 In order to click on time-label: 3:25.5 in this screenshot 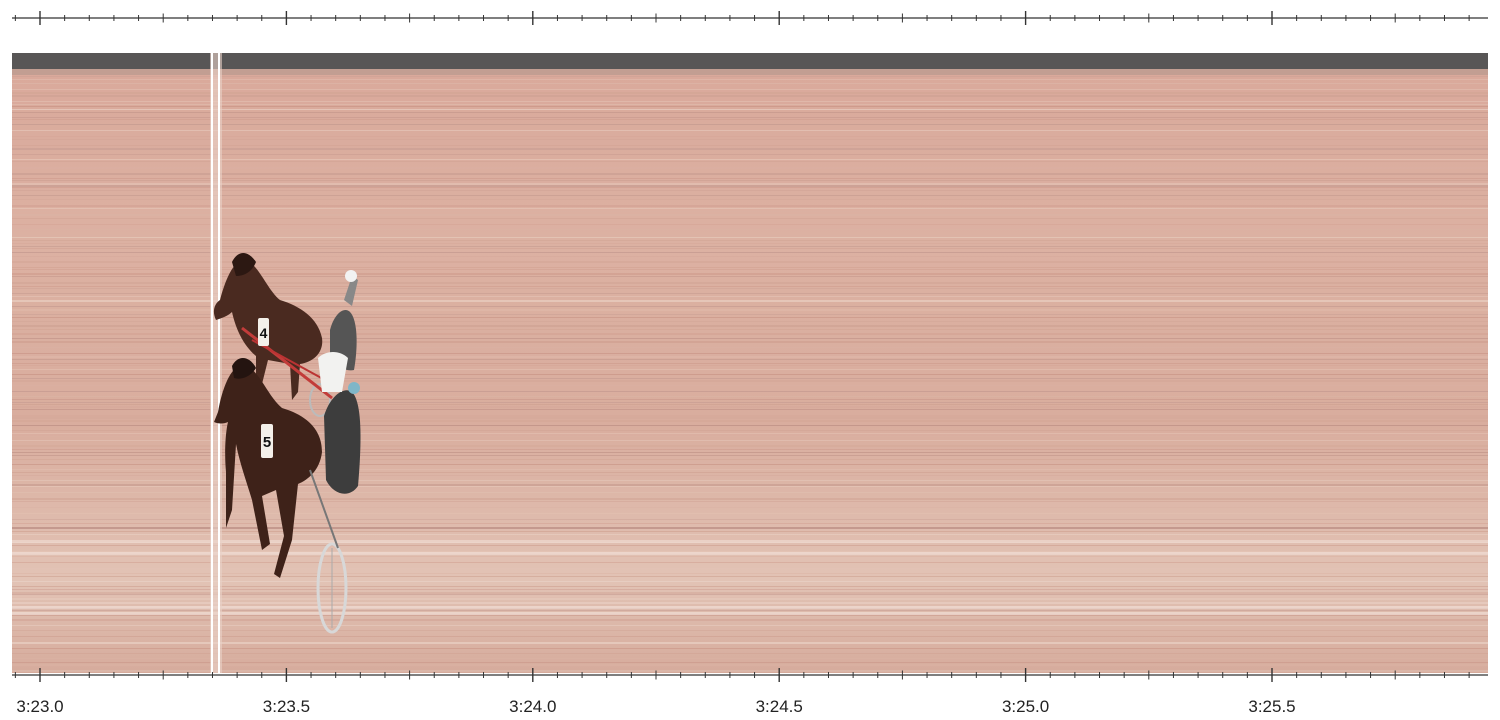, I will do `click(1271, 706)`.